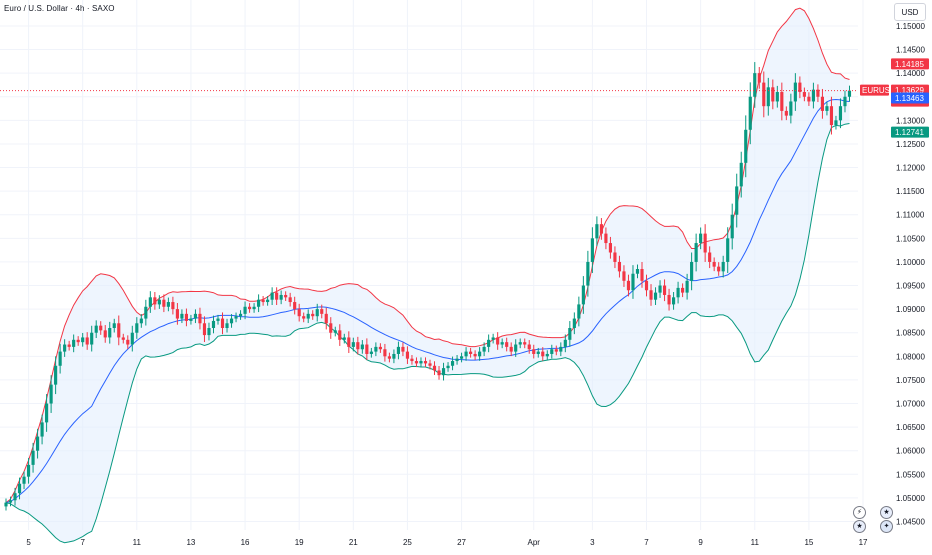  What do you see at coordinates (863, 542) in the screenshot?
I see `x-tick-label: 17` at bounding box center [863, 542].